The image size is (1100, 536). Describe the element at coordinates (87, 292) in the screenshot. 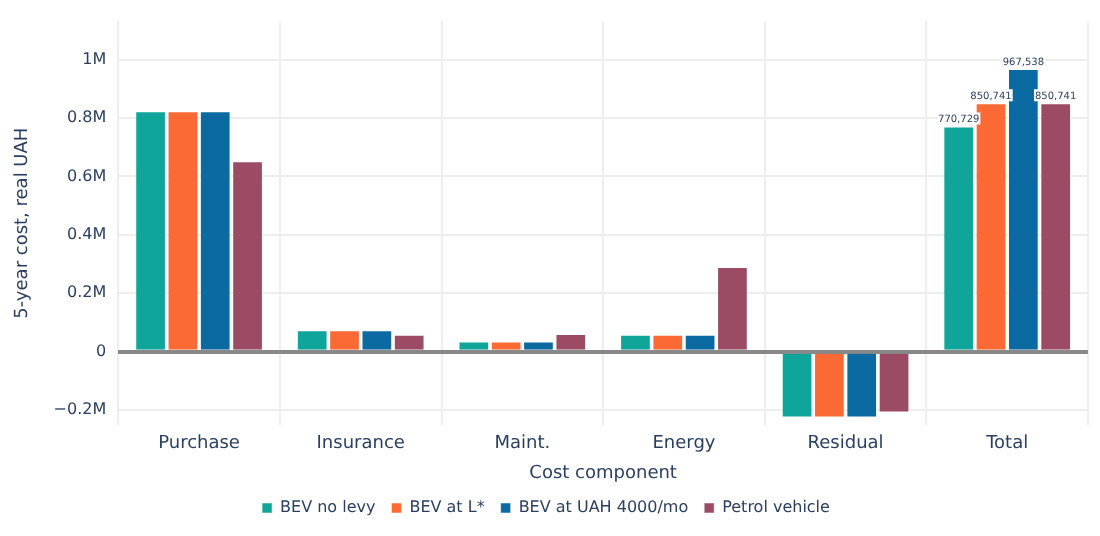

I see `y-tick-label: 0.2M` at that location.